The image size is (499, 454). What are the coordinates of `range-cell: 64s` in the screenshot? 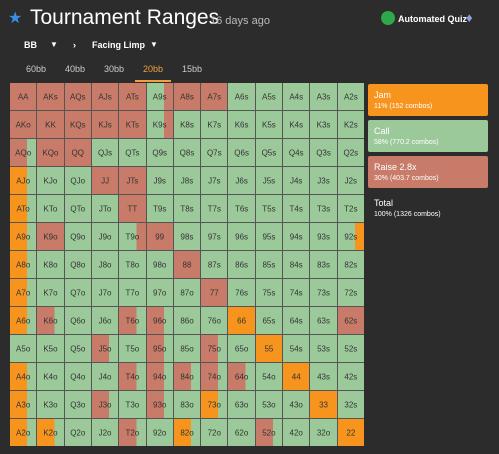 It's located at (296, 320).